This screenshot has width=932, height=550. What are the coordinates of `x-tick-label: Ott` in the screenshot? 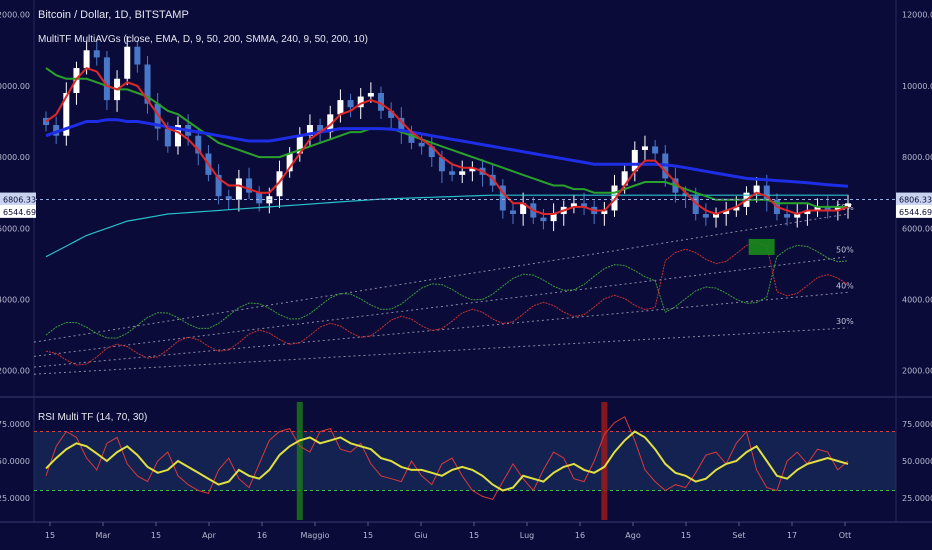 It's located at (845, 535).